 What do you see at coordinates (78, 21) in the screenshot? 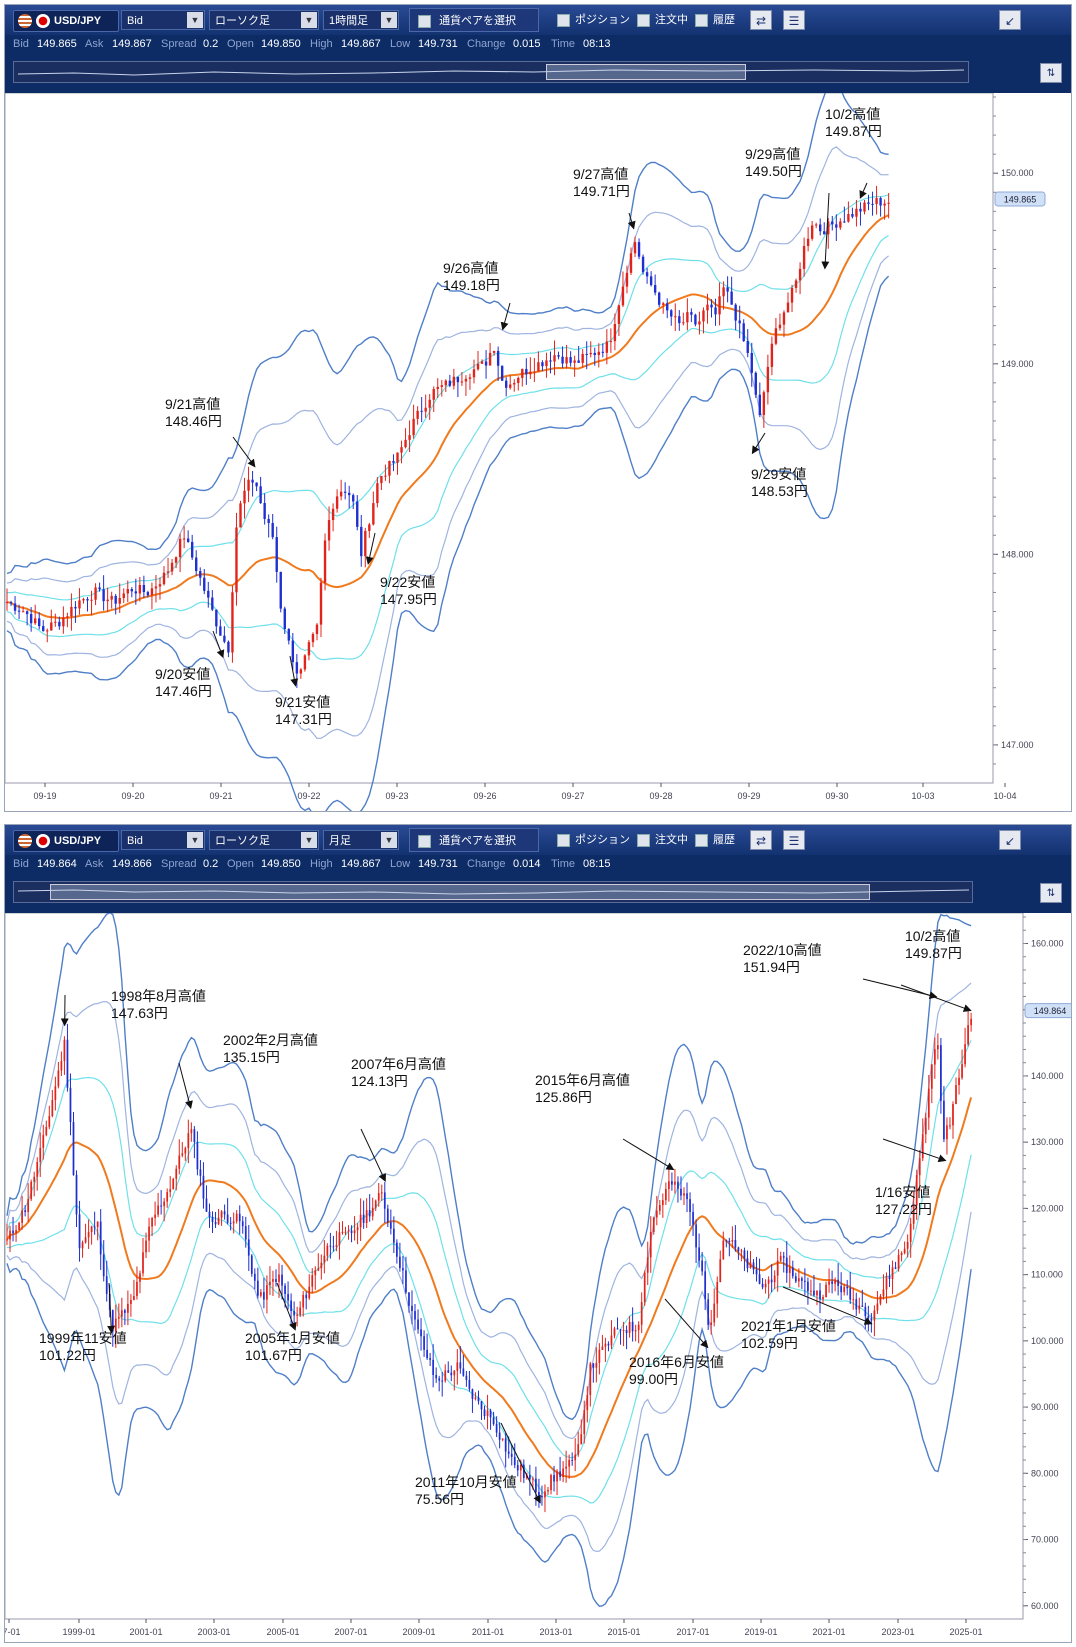
I see `symbol-label: USD/JPY` at bounding box center [78, 21].